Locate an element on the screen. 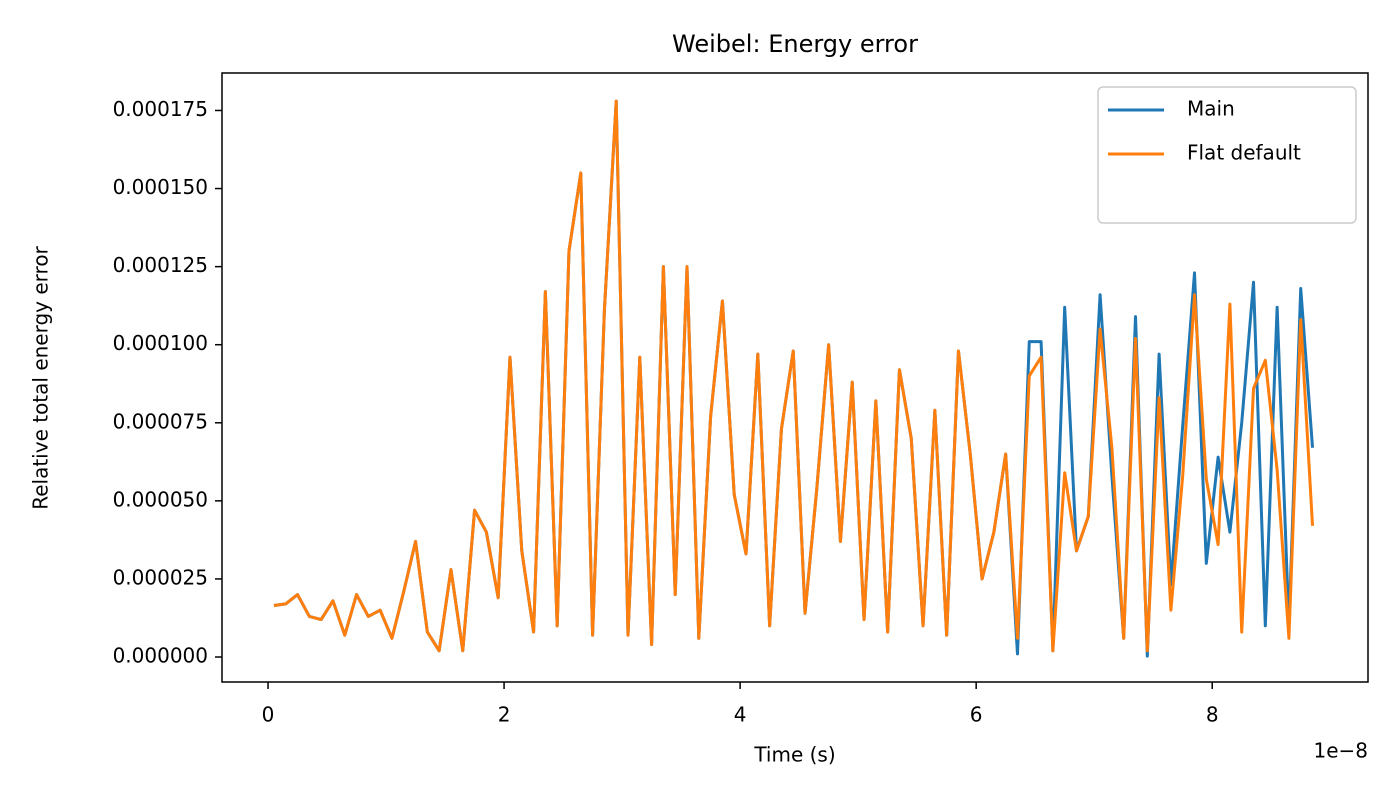  x-tick-label: 0 is located at coordinates (268, 715).